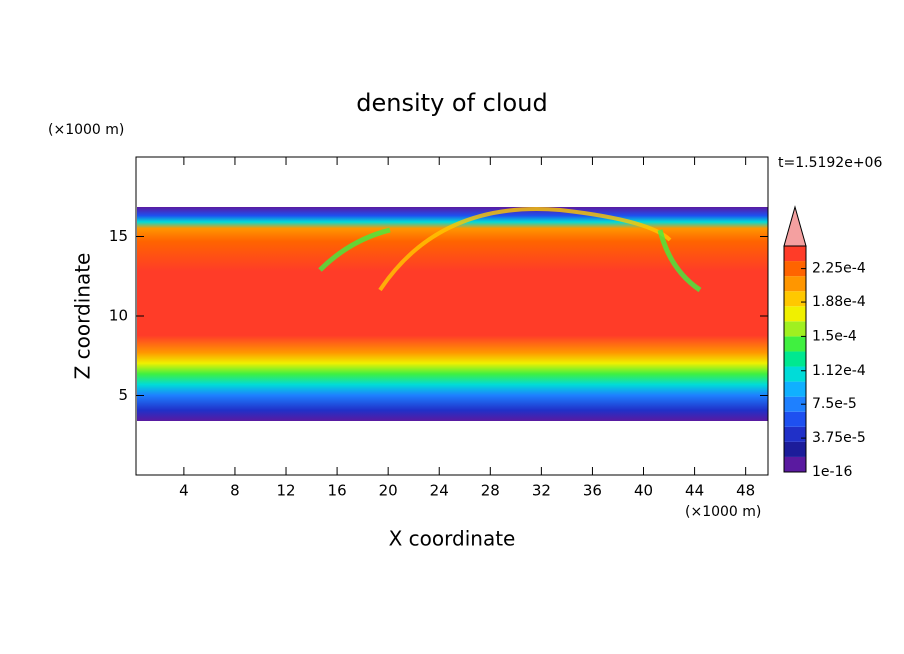 The height and width of the screenshot is (654, 904). Describe the element at coordinates (123, 395) in the screenshot. I see `y-tick-label: 5` at that location.